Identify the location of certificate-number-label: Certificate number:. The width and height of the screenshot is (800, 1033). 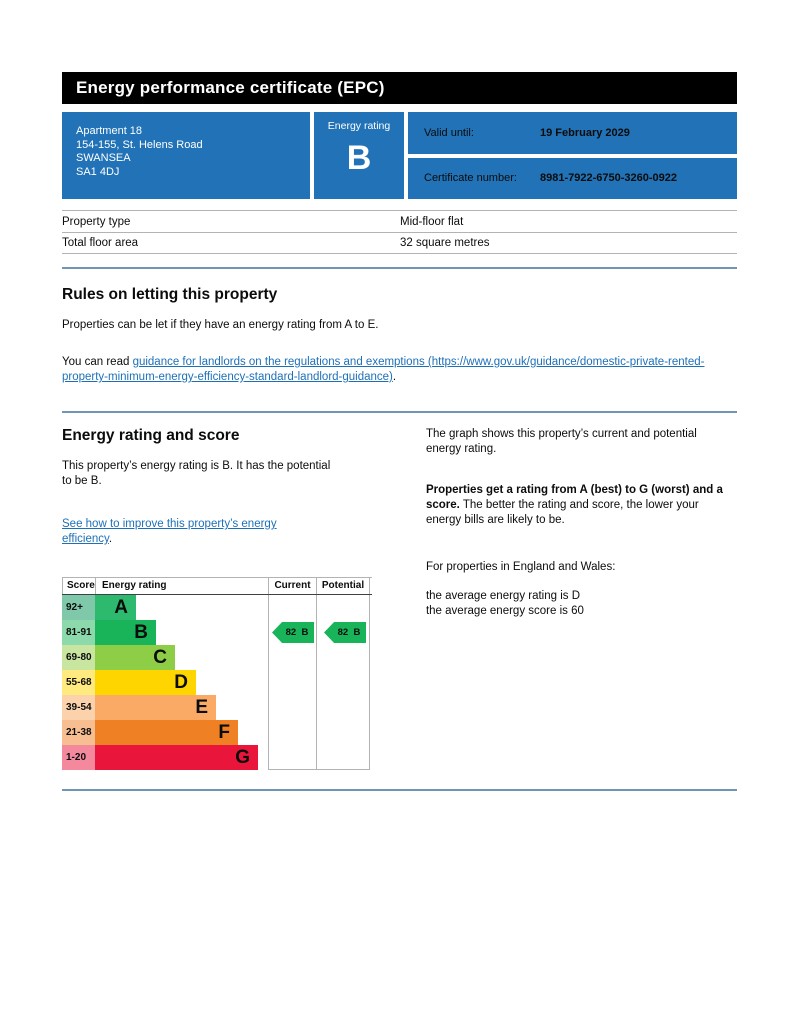
(470, 178).